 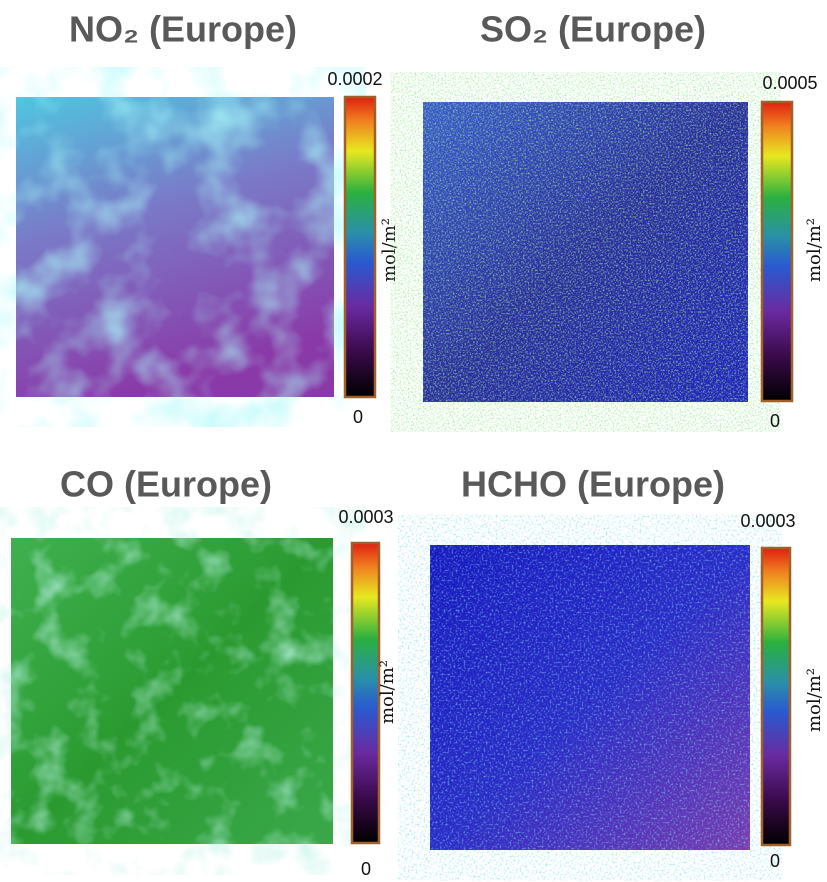 What do you see at coordinates (593, 29) in the screenshot?
I see `panel-title: SO₂ (Europe)` at bounding box center [593, 29].